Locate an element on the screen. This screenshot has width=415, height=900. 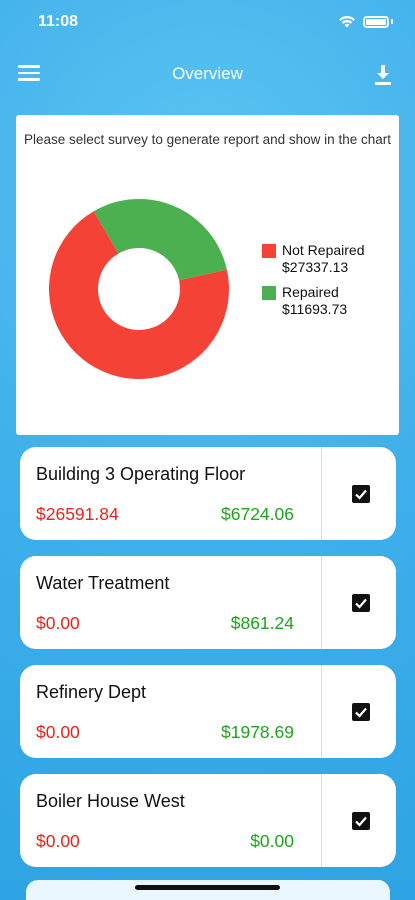
legend-value: $27337.13 is located at coordinates (315, 267).